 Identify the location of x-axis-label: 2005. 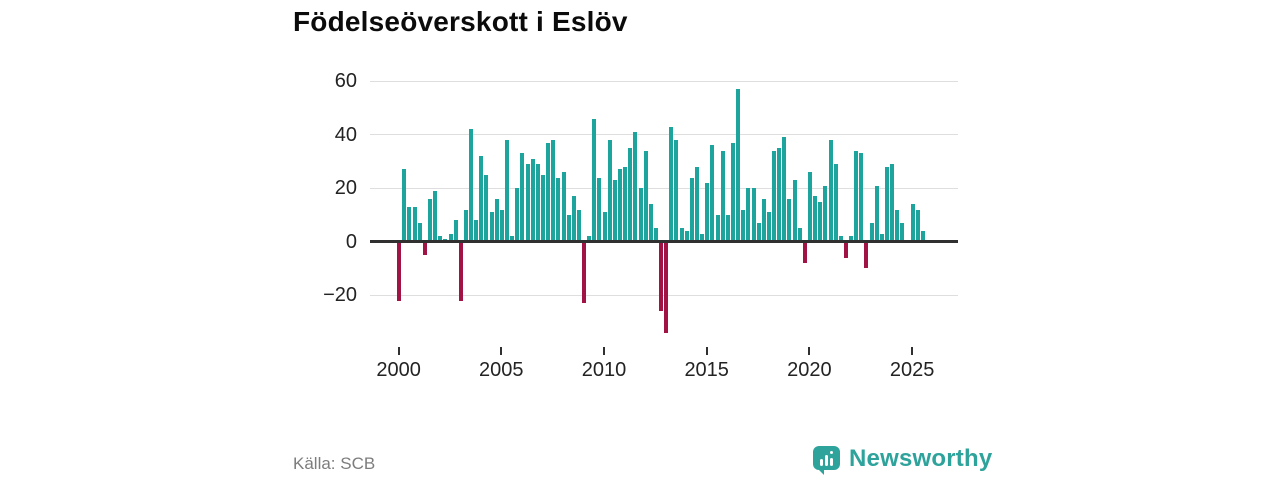
(501, 370).